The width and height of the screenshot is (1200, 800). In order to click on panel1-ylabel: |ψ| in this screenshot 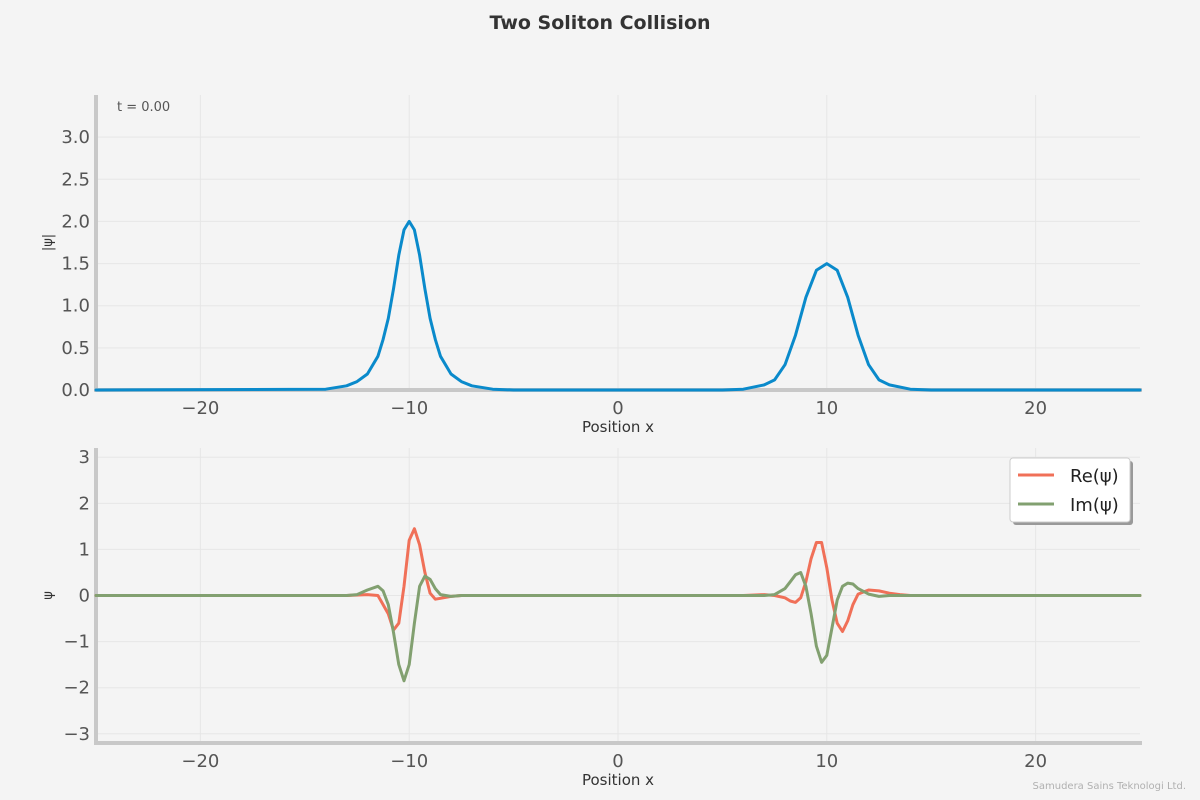, I will do `click(48, 242)`.